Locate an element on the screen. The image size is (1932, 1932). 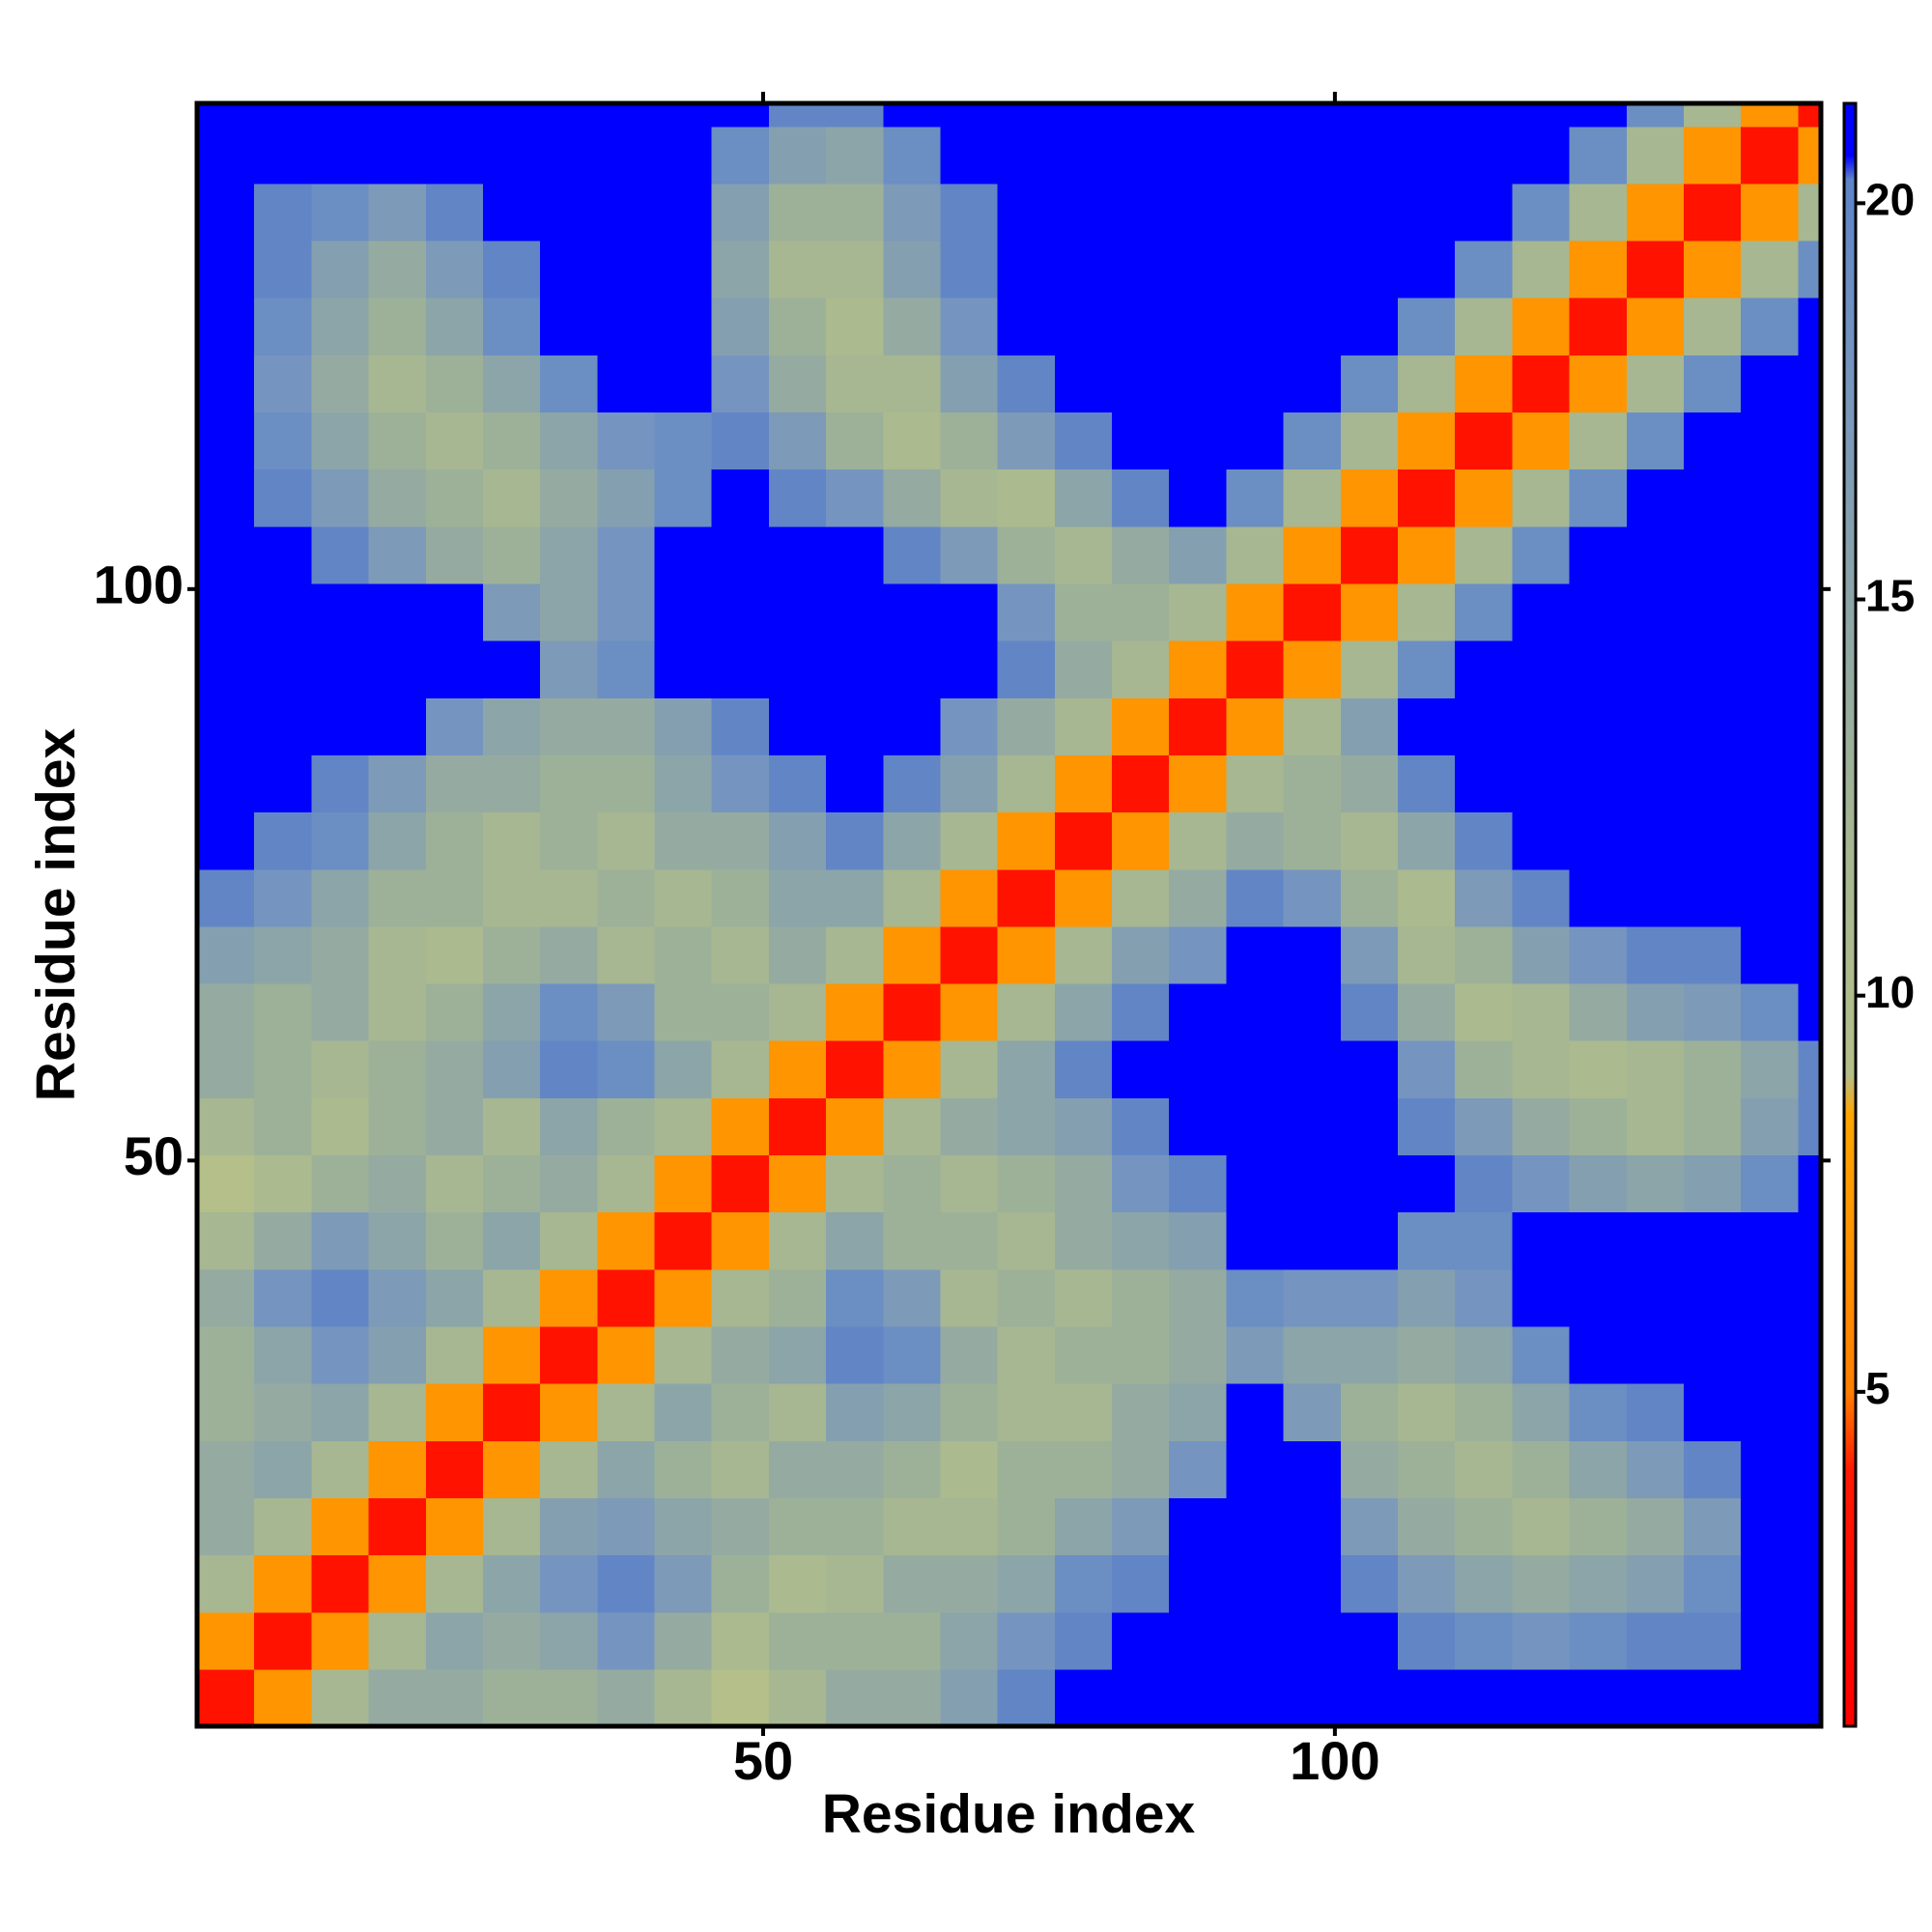
y-tick-label: 50 is located at coordinates (154, 1155).